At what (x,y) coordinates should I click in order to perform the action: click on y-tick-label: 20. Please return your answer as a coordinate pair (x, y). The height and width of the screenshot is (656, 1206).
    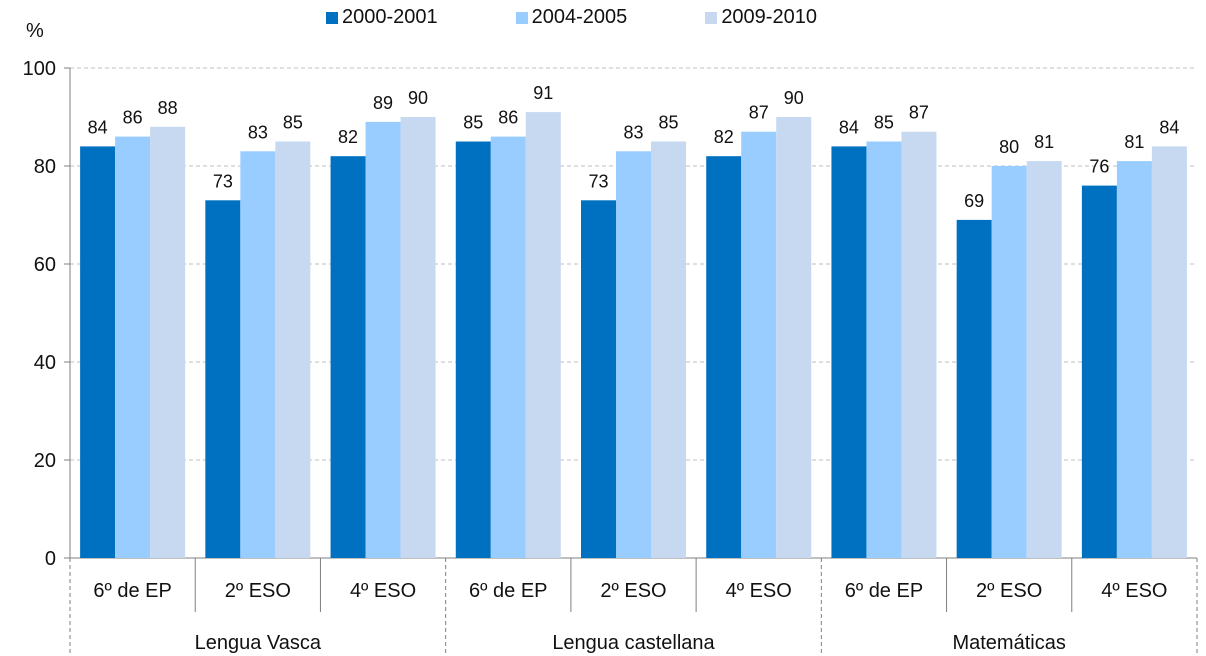
    Looking at the image, I should click on (45, 461).